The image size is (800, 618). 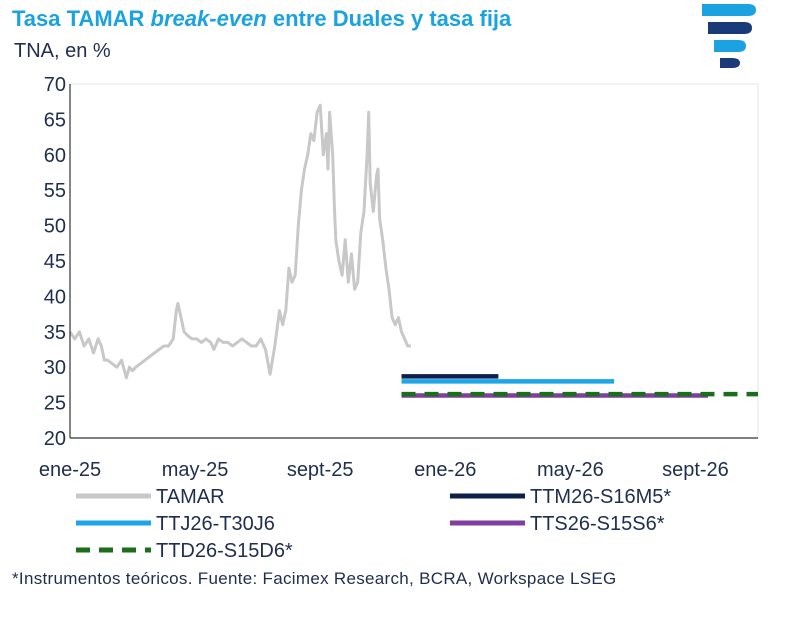 I want to click on x-tick-label: may-25, so click(x=195, y=470).